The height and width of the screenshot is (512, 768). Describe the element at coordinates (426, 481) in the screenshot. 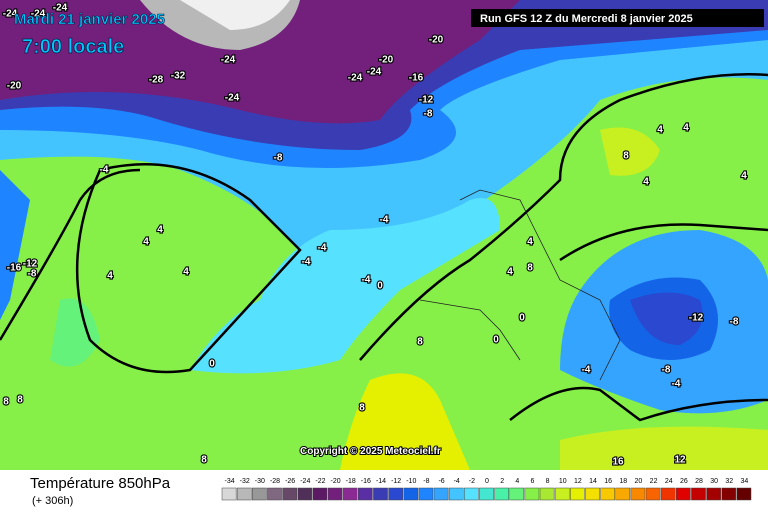

I see `scale-label: -8` at that location.